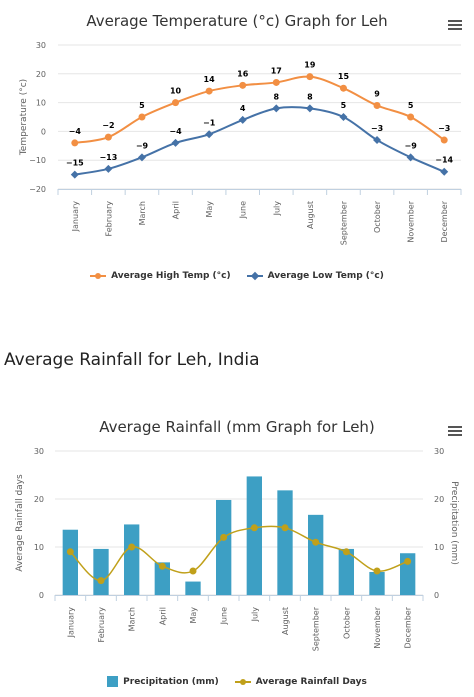 The height and width of the screenshot is (697, 474). What do you see at coordinates (259, 109) in the screenshot?
I see `series-line` at bounding box center [259, 109].